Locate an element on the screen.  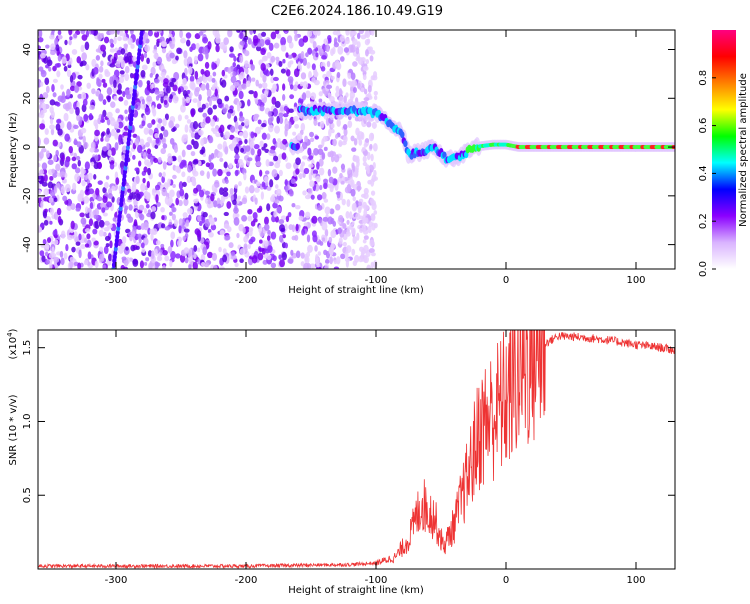
snr-xtick-label: -300 is located at coordinates (116, 580).